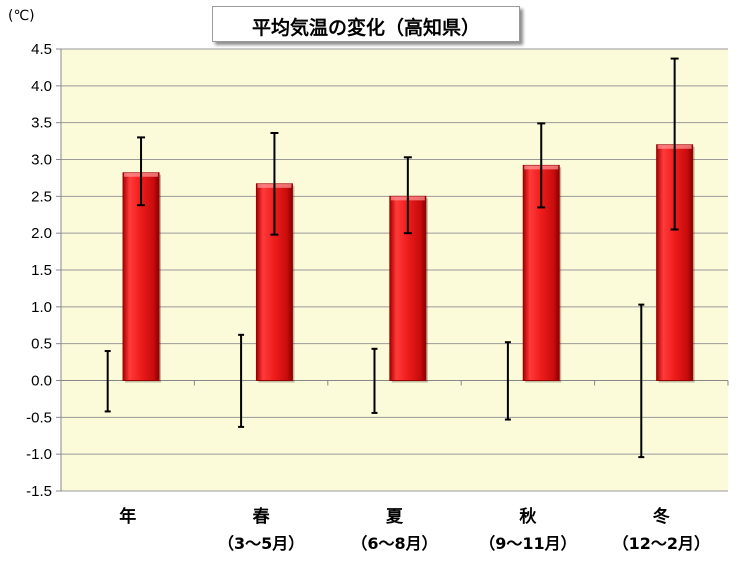 The width and height of the screenshot is (742, 580). I want to click on y-tick-label: 4.5, so click(41, 49).